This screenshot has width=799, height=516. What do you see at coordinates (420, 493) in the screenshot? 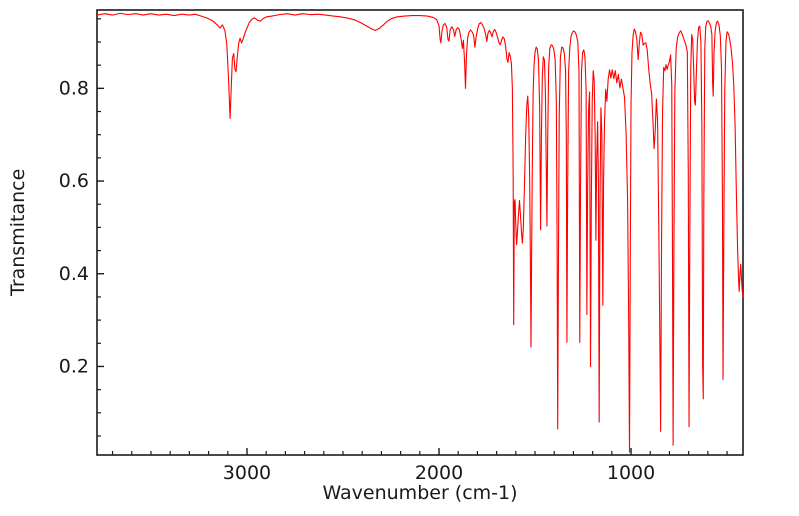
I see `x-axis-label: Wavenumber (cm-1)` at bounding box center [420, 493].